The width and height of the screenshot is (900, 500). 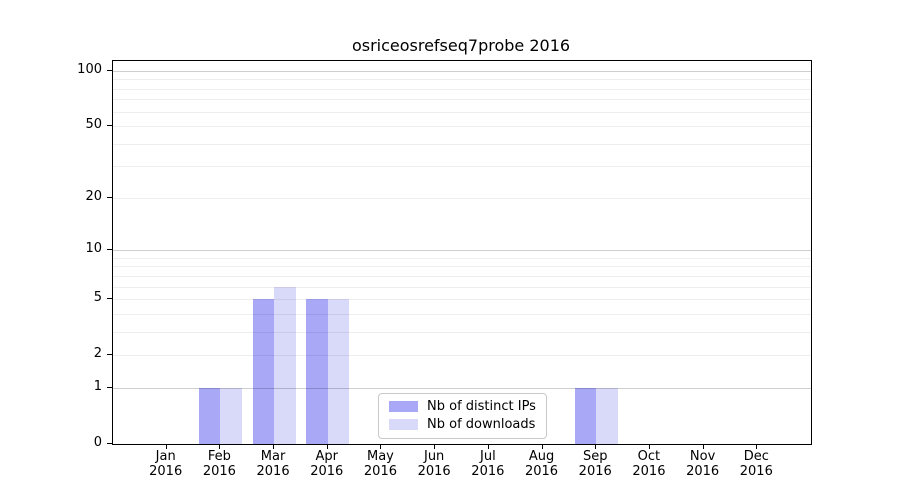 I want to click on x-tick-label-may: May 2016, so click(x=380, y=464).